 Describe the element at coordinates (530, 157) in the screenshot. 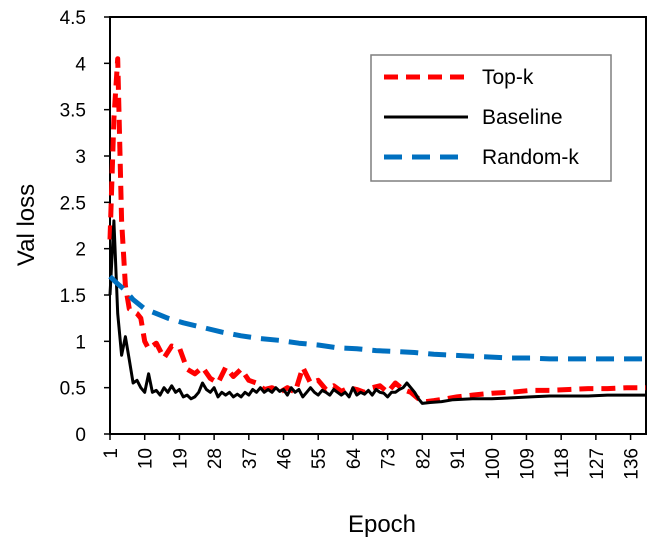

I see `legend-label: Random-k` at that location.